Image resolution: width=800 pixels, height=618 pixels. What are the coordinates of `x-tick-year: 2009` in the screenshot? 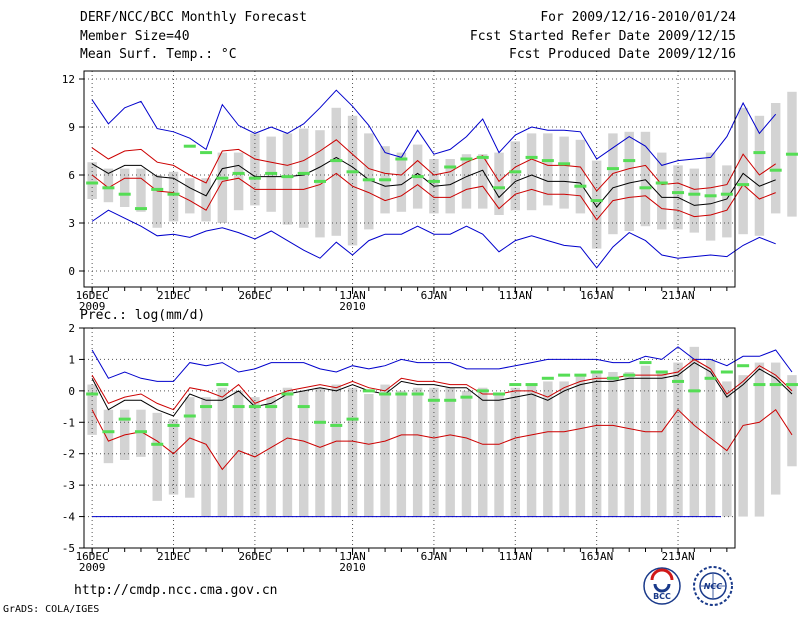 It's located at (92, 306).